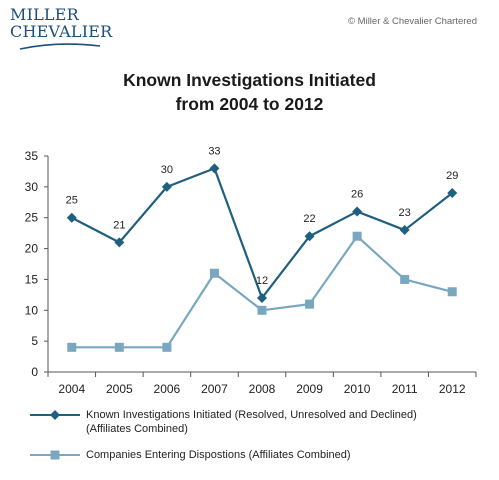 The width and height of the screenshot is (499, 480). Describe the element at coordinates (309, 389) in the screenshot. I see `x-tick-label: 2009` at that location.